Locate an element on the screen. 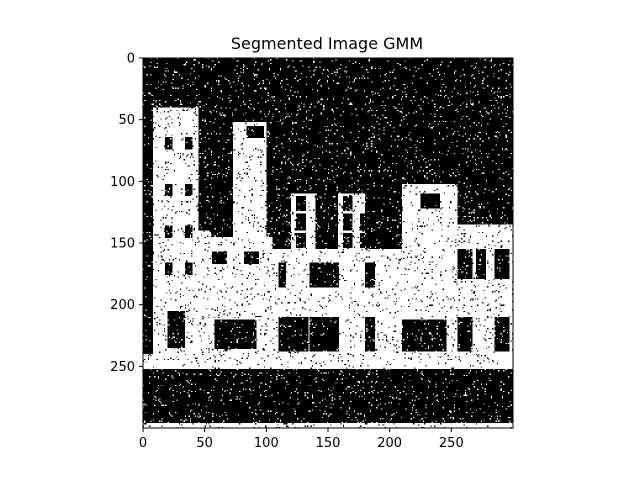  y-tick-label: 200 is located at coordinates (122, 305).